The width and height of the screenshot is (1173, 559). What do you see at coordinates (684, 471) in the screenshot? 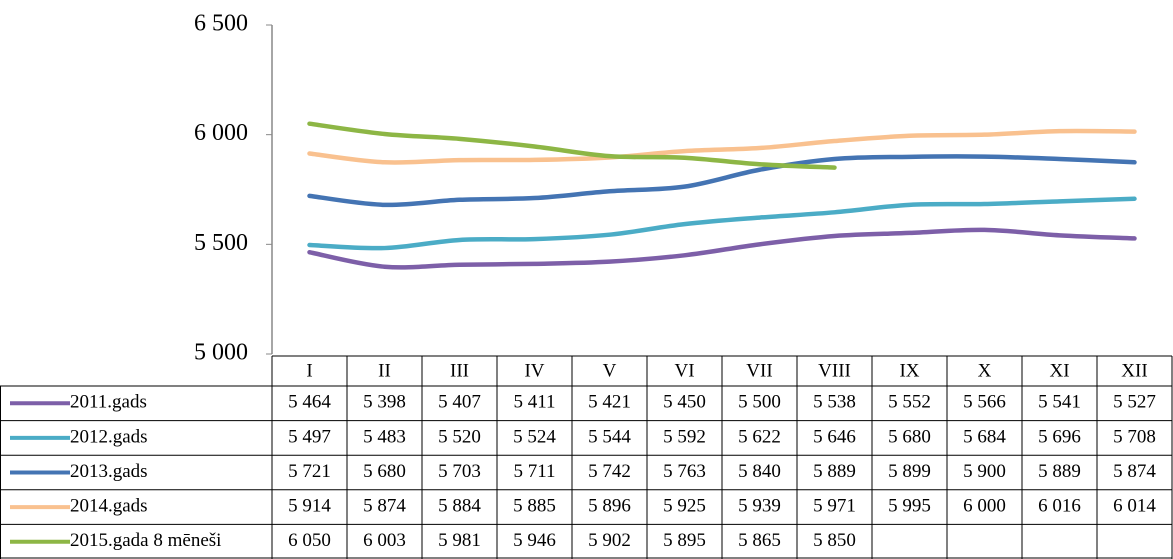
I see `table-value: 5 763` at bounding box center [684, 471].